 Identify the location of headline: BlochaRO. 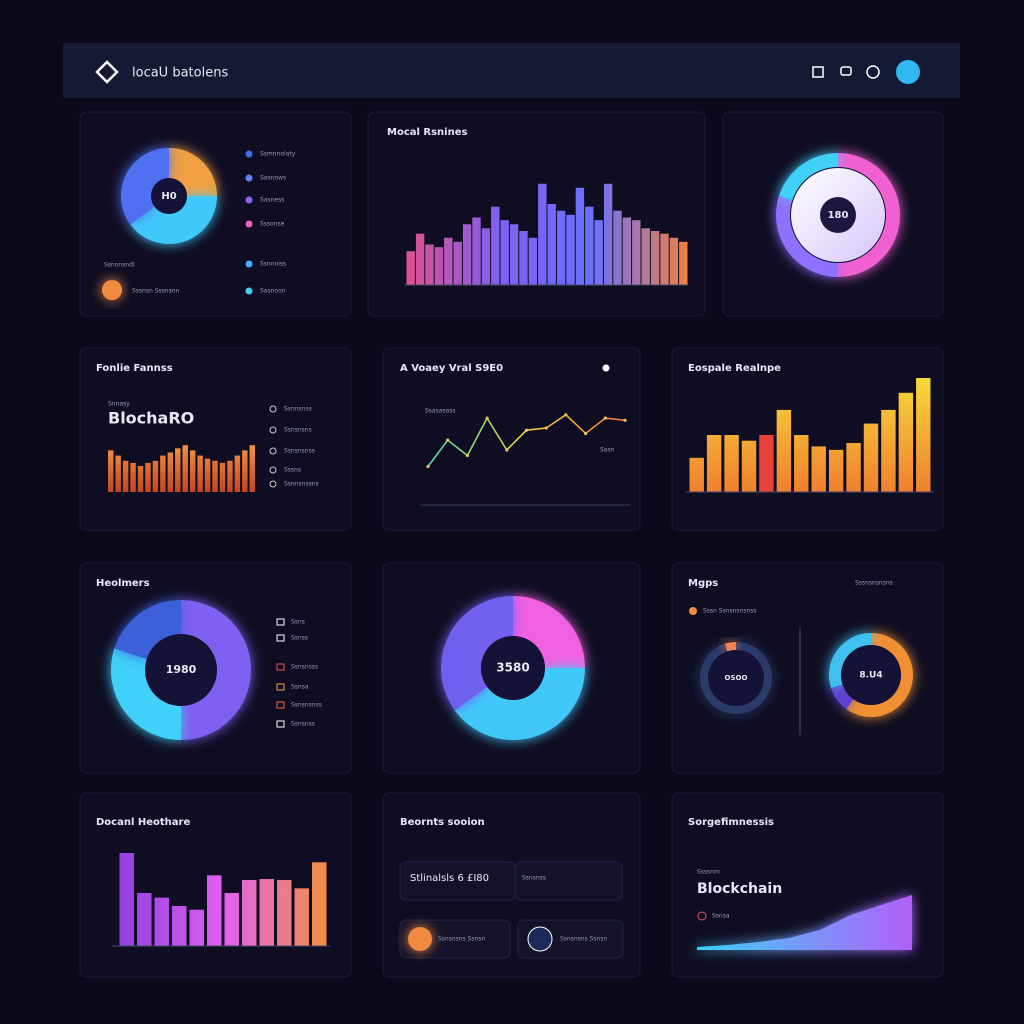
(151, 418).